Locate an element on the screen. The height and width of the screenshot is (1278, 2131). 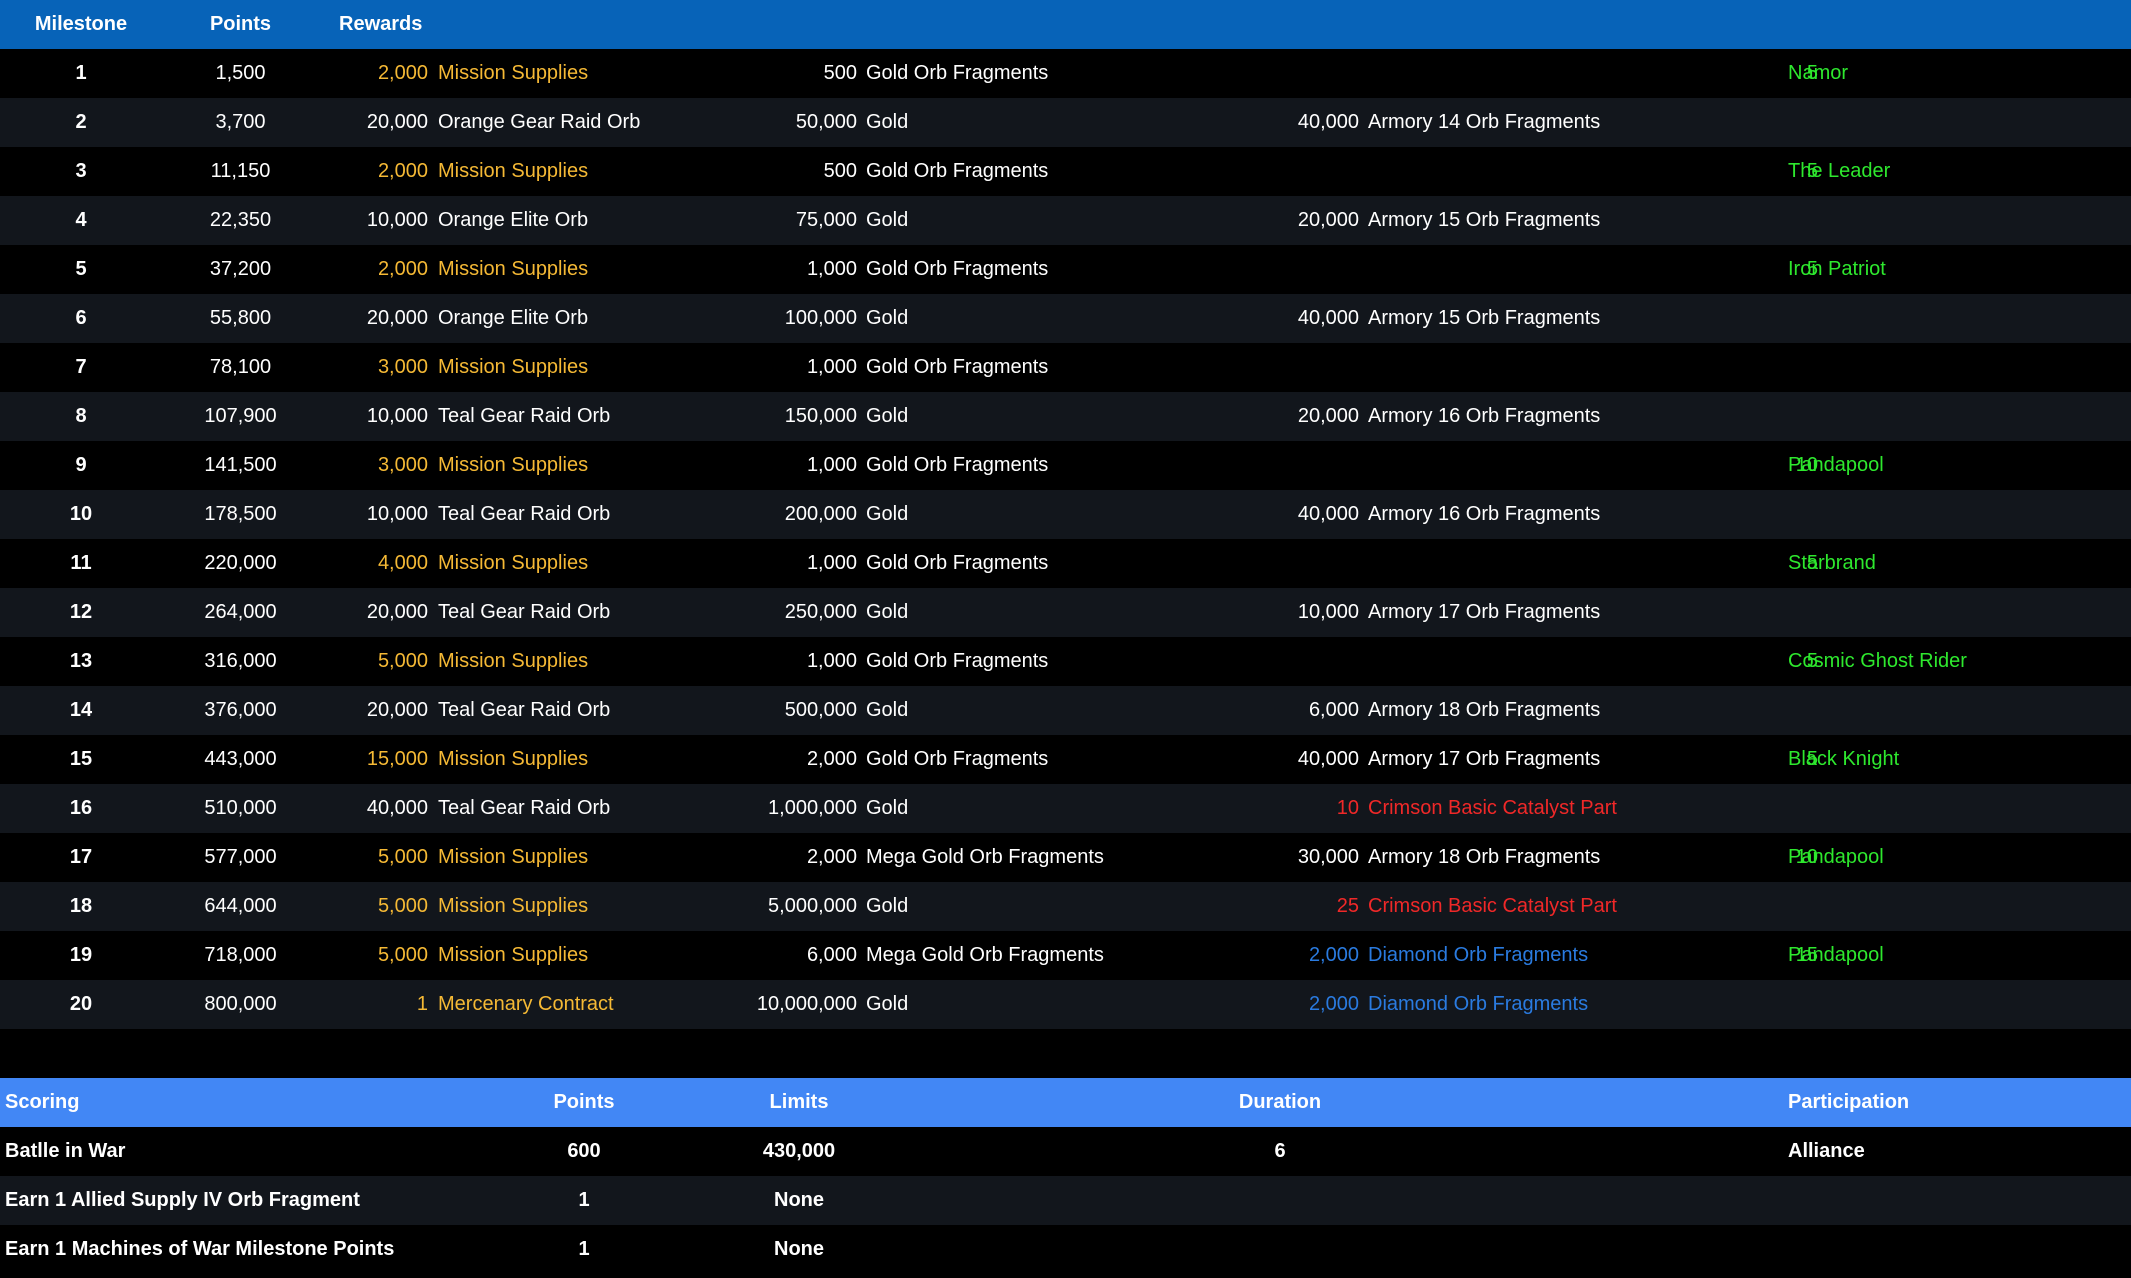
reward-quantity: 4,000 is located at coordinates (402, 563).